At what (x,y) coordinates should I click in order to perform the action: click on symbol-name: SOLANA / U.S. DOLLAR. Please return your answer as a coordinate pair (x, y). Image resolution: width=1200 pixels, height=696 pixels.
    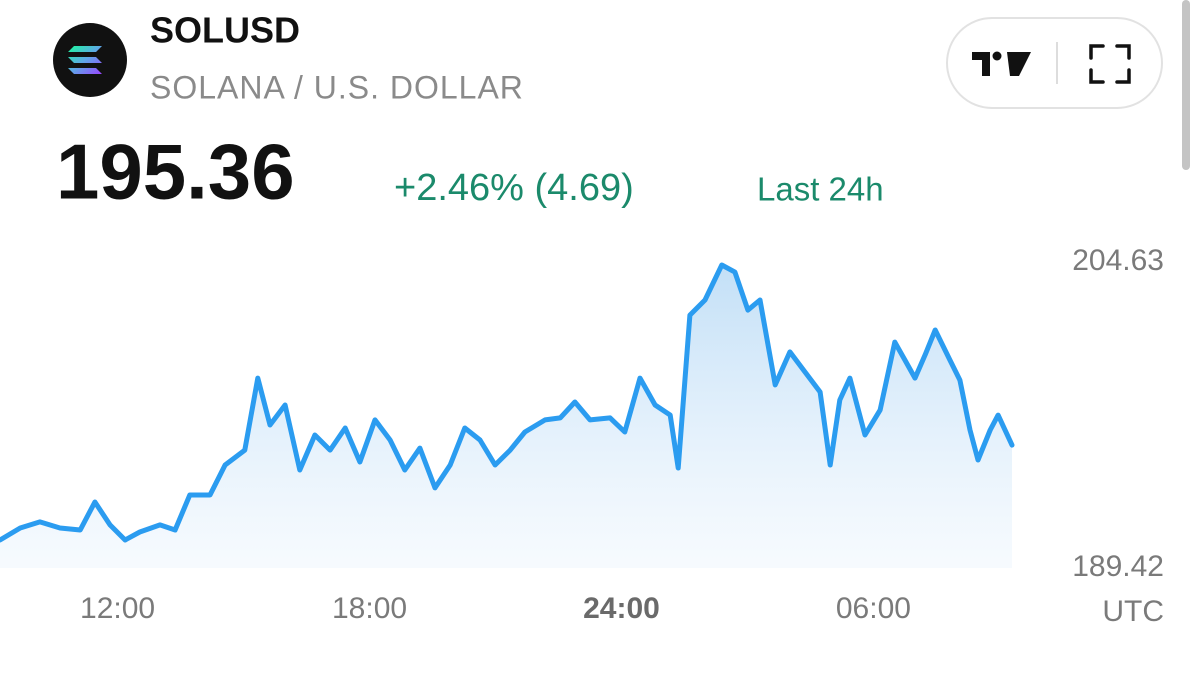
    Looking at the image, I should click on (337, 87).